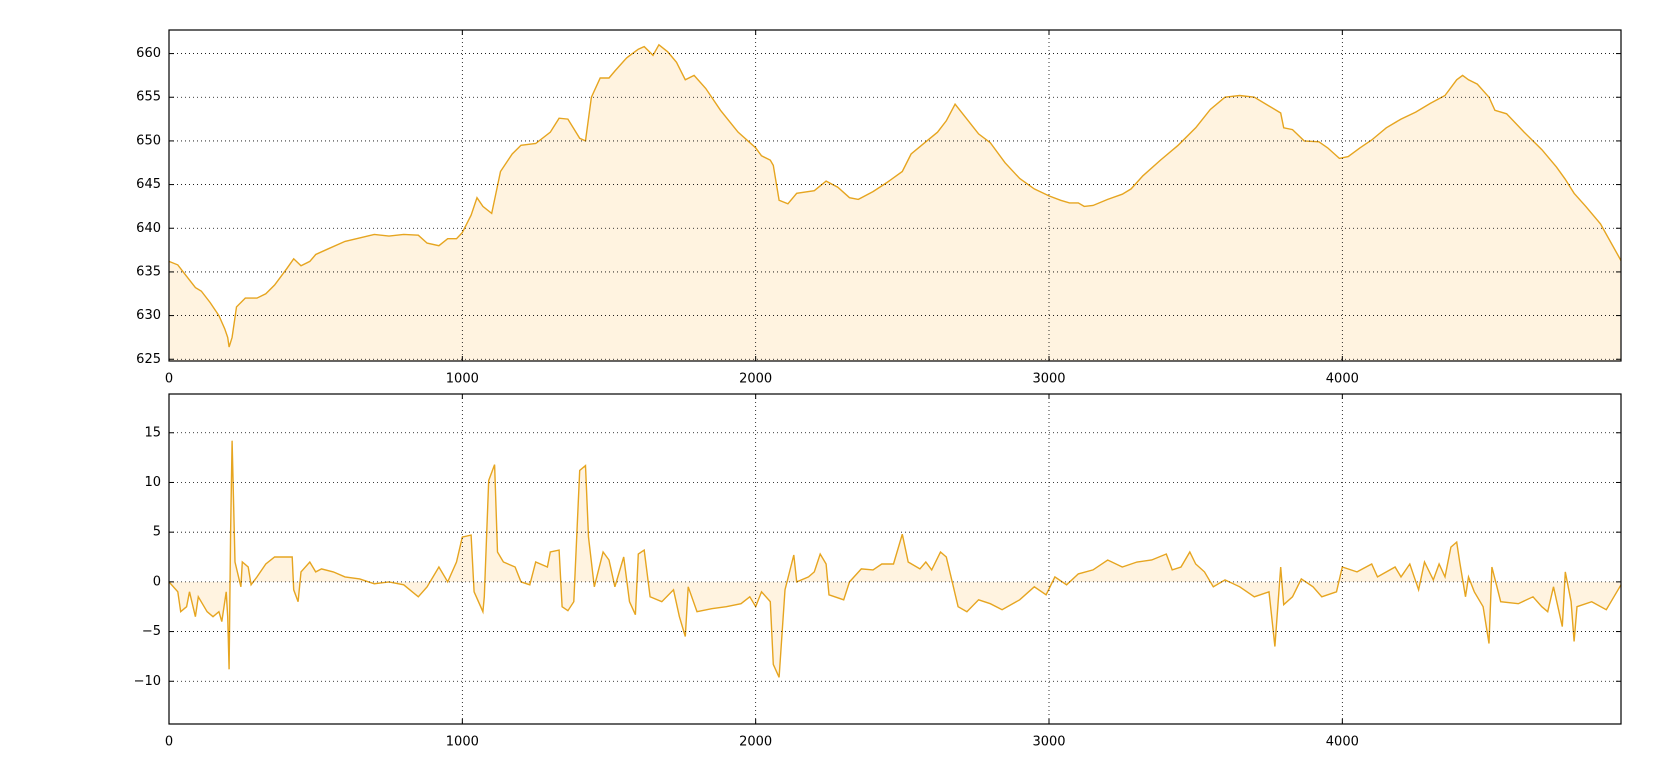  I want to click on y-tick-label: 625, so click(148, 359).